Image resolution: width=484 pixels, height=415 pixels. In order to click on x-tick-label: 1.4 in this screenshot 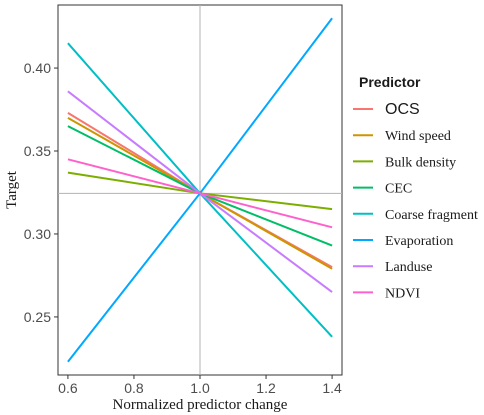, I will do `click(332, 388)`.